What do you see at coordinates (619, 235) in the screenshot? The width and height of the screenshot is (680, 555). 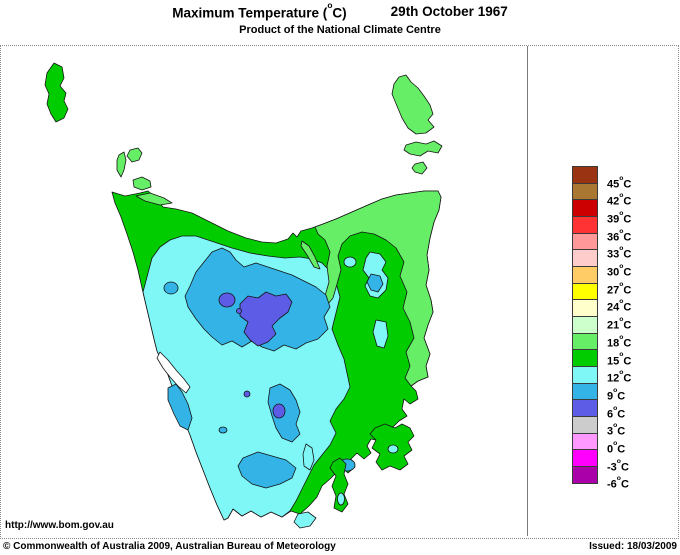 I see `legend-label: 36oC` at bounding box center [619, 235].